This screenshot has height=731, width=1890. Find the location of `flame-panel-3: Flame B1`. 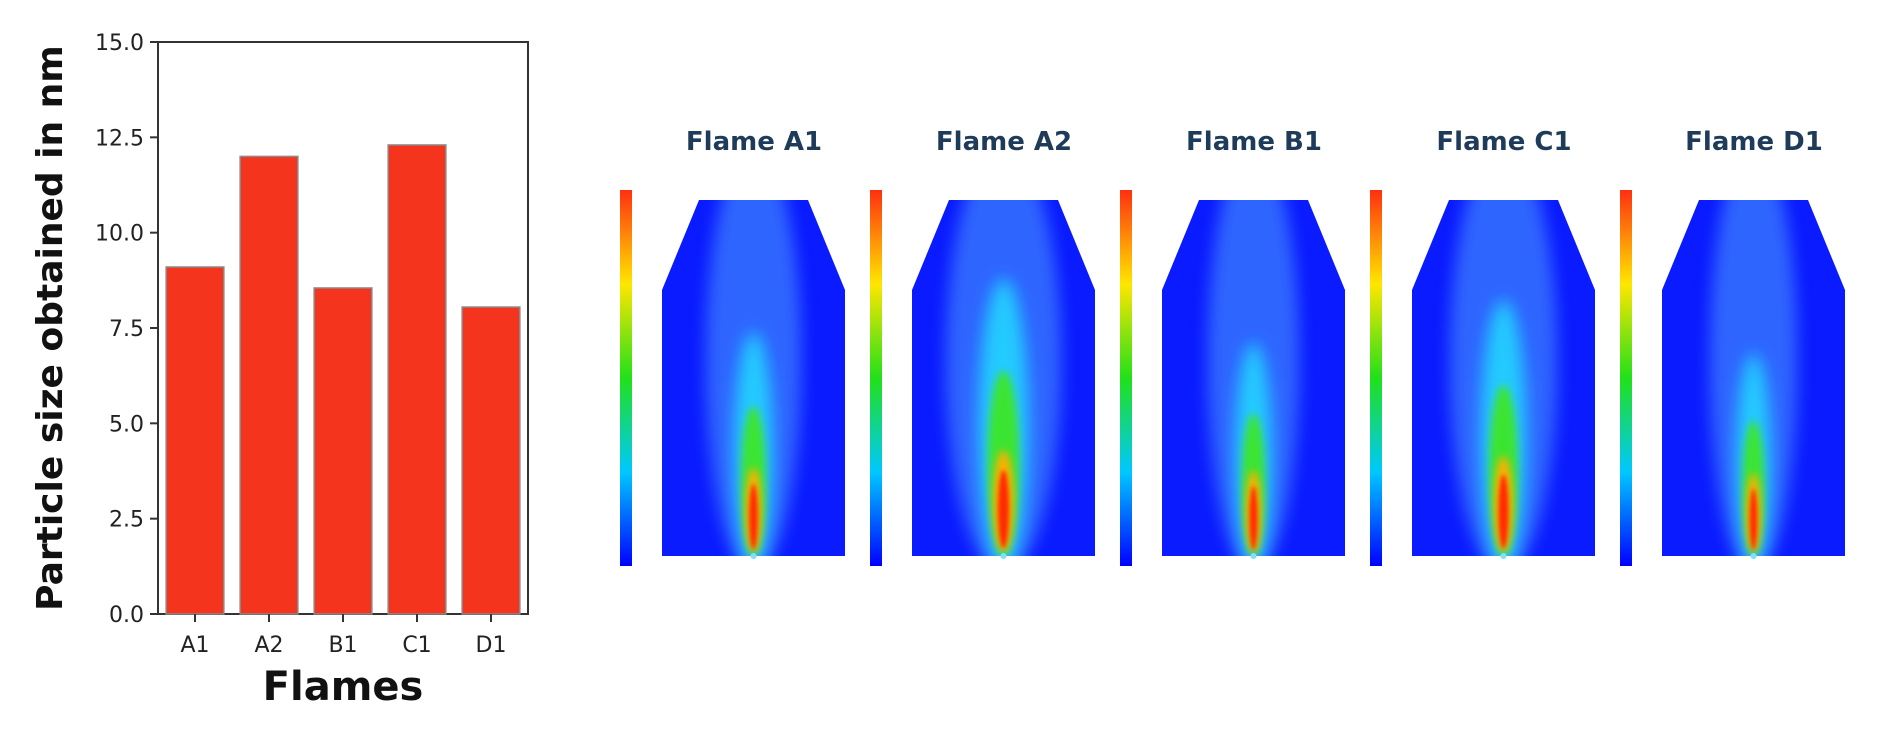

flame-panel-3: Flame B1 is located at coordinates (1232, 346).